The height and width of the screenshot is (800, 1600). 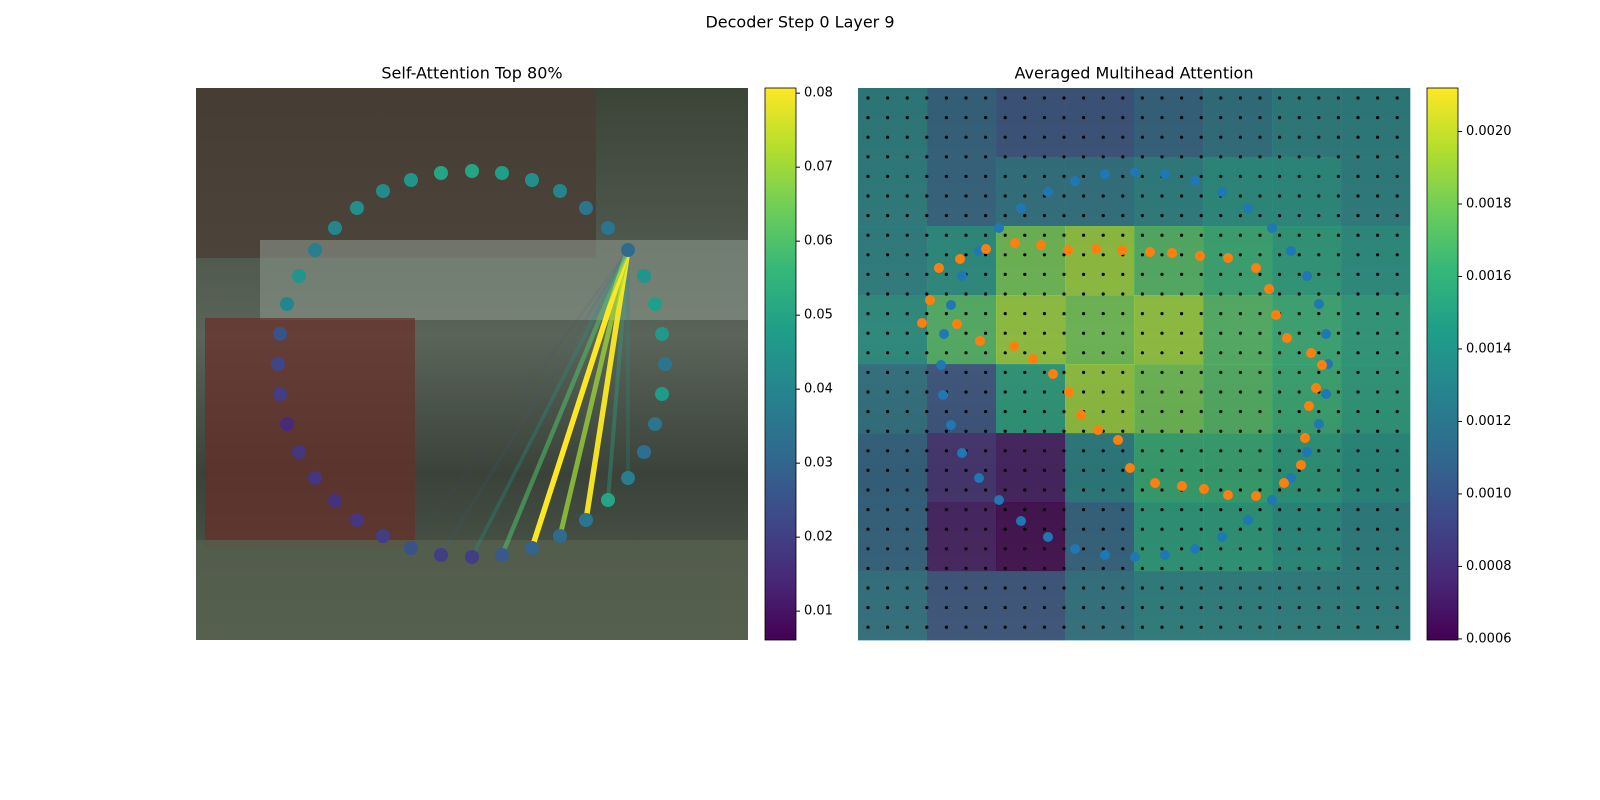 What do you see at coordinates (818, 463) in the screenshot?
I see `colorbar-tick-label: 0.03` at bounding box center [818, 463].